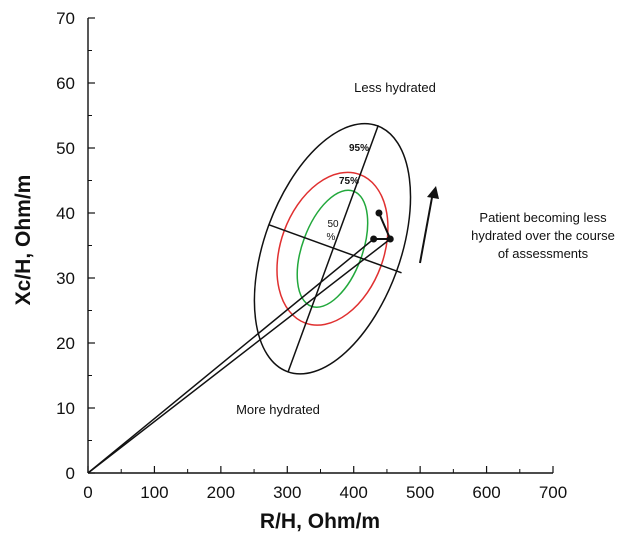 Image resolution: width=625 pixels, height=535 pixels. Describe the element at coordinates (325, 484) in the screenshot. I see `x-axis-ticks: 0 100 200 300 400 500 600 700` at that location.